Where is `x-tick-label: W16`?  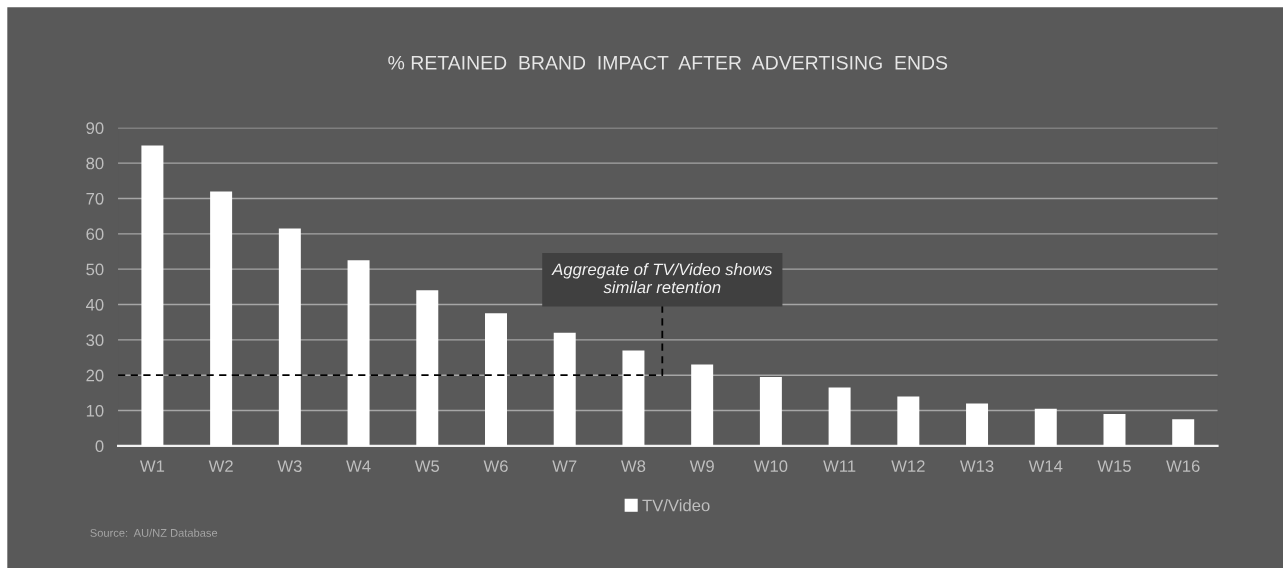 x-tick-label: W16 is located at coordinates (1183, 466).